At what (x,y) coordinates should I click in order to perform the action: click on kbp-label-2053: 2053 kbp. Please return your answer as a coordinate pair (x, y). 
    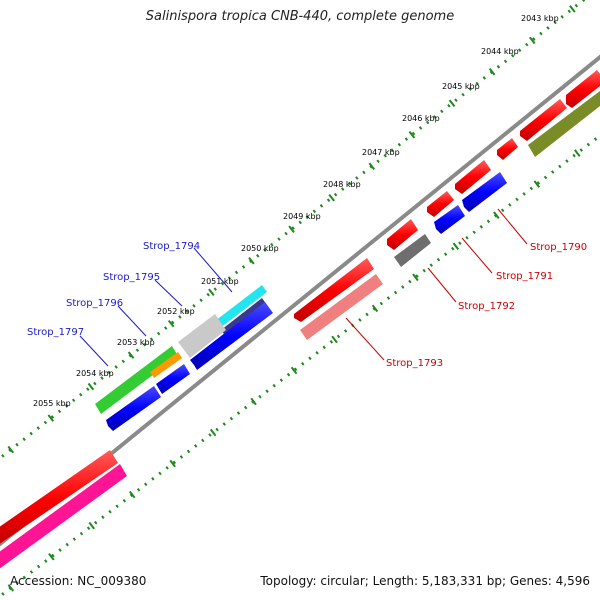
    Looking at the image, I should click on (136, 342).